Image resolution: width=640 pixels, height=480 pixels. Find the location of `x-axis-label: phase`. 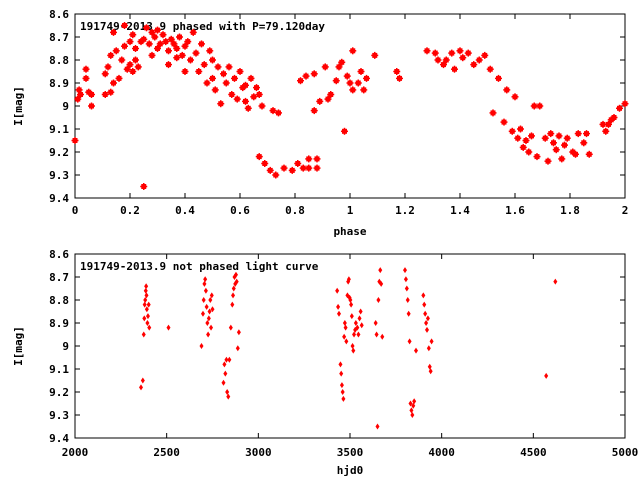

x-axis-label: phase is located at coordinates (349, 231).